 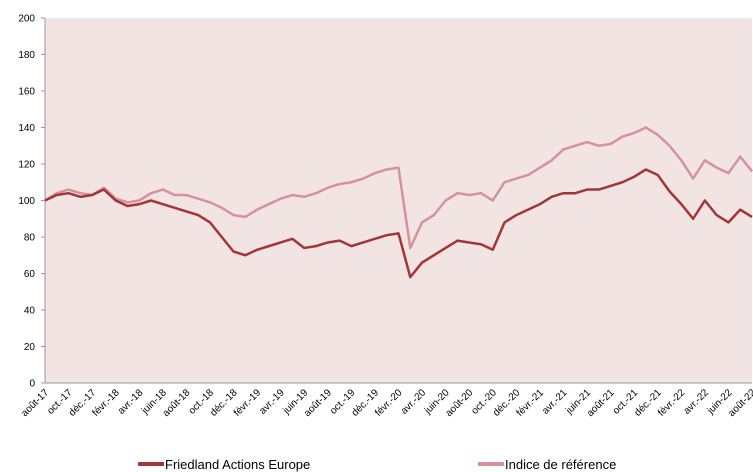 I want to click on x-tick-label: avr.-22, so click(x=697, y=402).